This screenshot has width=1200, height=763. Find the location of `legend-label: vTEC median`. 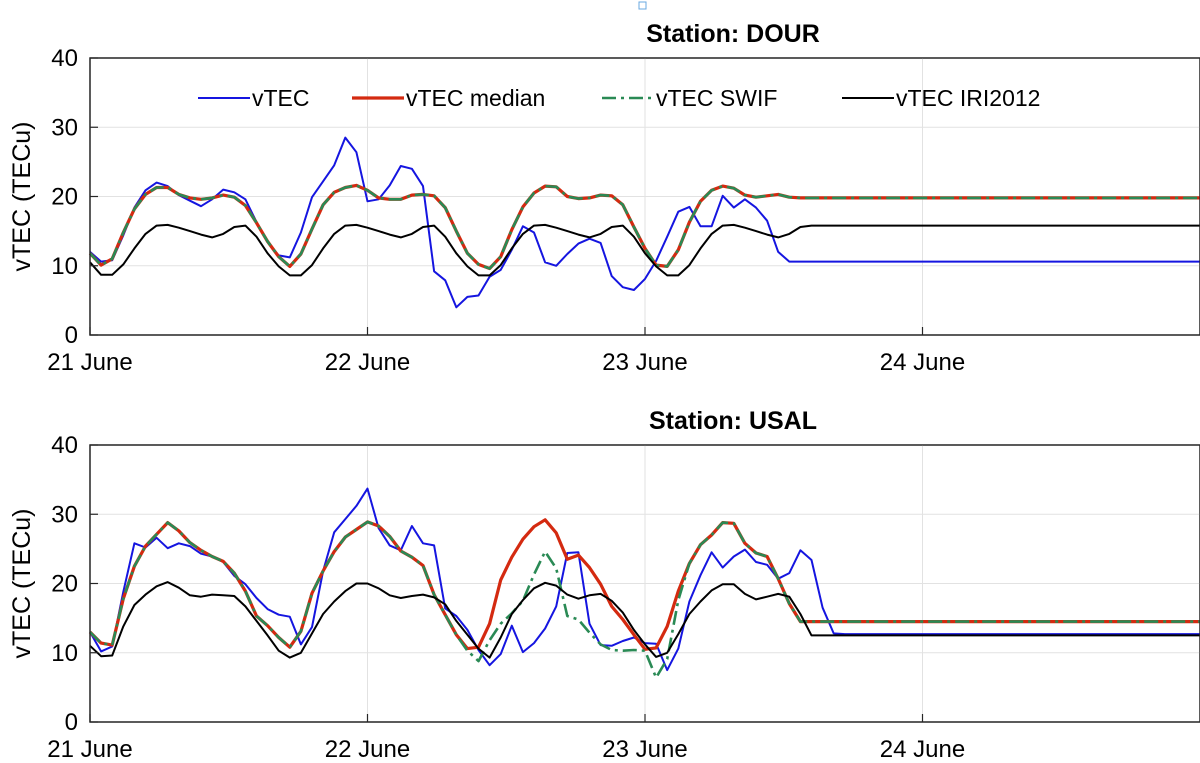

legend-label: vTEC median is located at coordinates (475, 98).